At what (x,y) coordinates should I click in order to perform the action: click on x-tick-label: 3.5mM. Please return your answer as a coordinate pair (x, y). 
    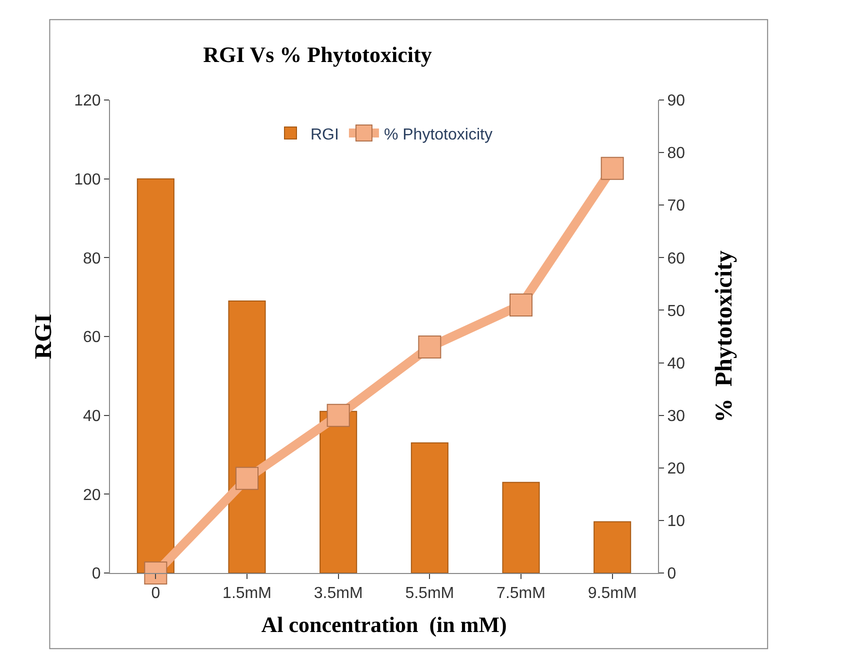
    Looking at the image, I should click on (338, 593).